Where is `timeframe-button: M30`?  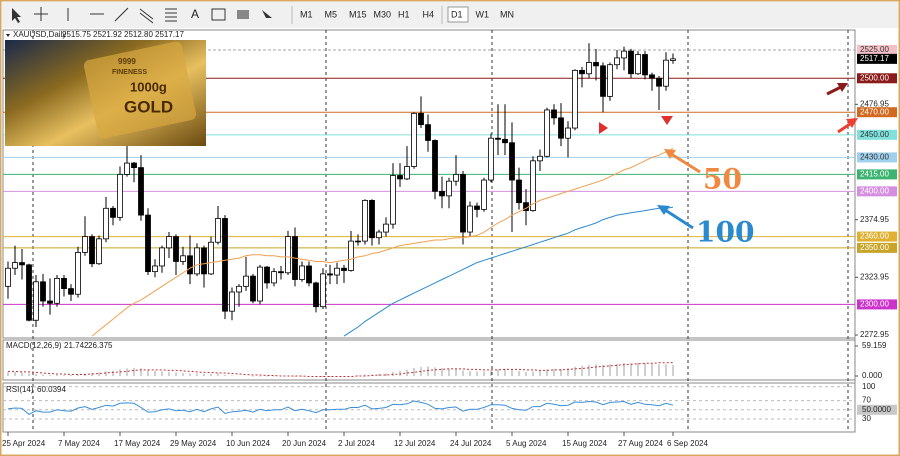
timeframe-button: M30 is located at coordinates (383, 14).